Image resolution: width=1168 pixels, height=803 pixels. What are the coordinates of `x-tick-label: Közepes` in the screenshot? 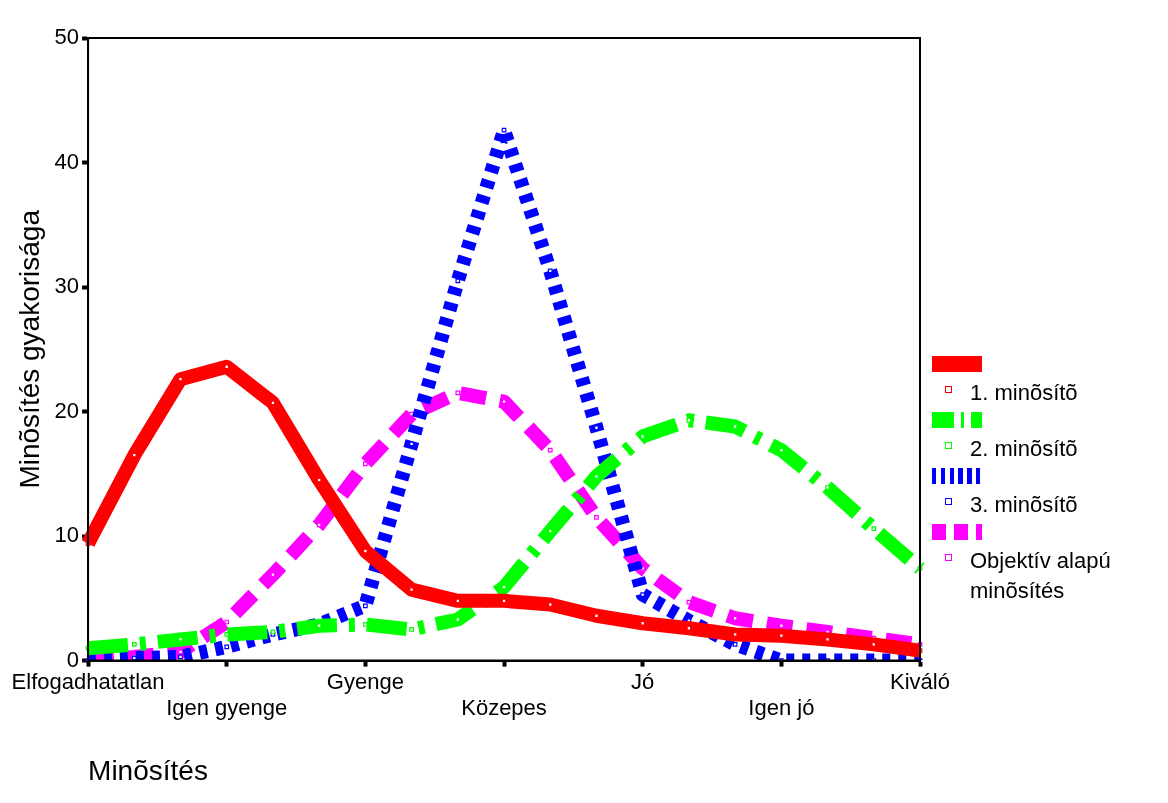 It's located at (504, 708).